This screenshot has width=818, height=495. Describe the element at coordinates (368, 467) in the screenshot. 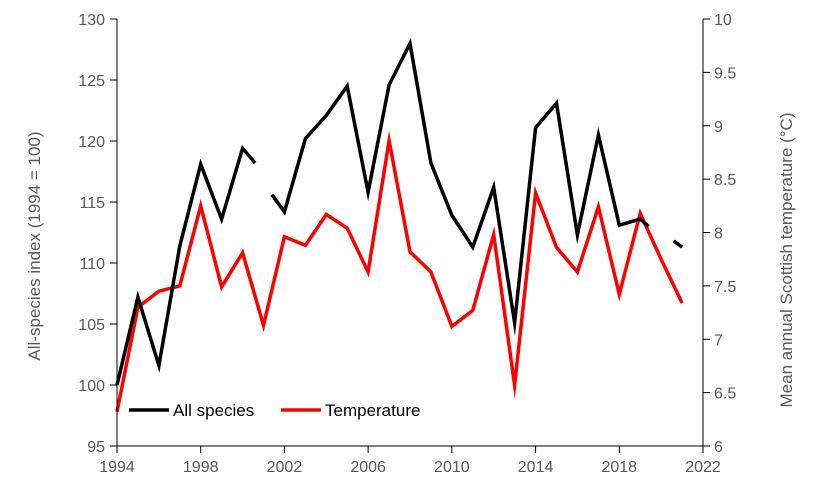

I see `x-tick-label: 2006` at that location.